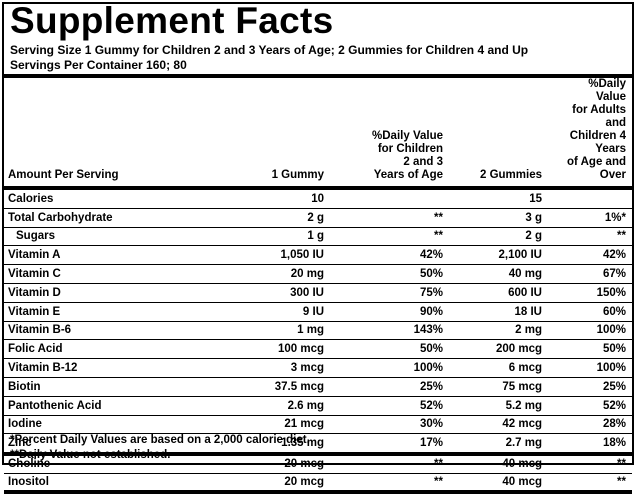 The height and width of the screenshot is (494, 640). I want to click on cell: 30%, so click(403, 425).